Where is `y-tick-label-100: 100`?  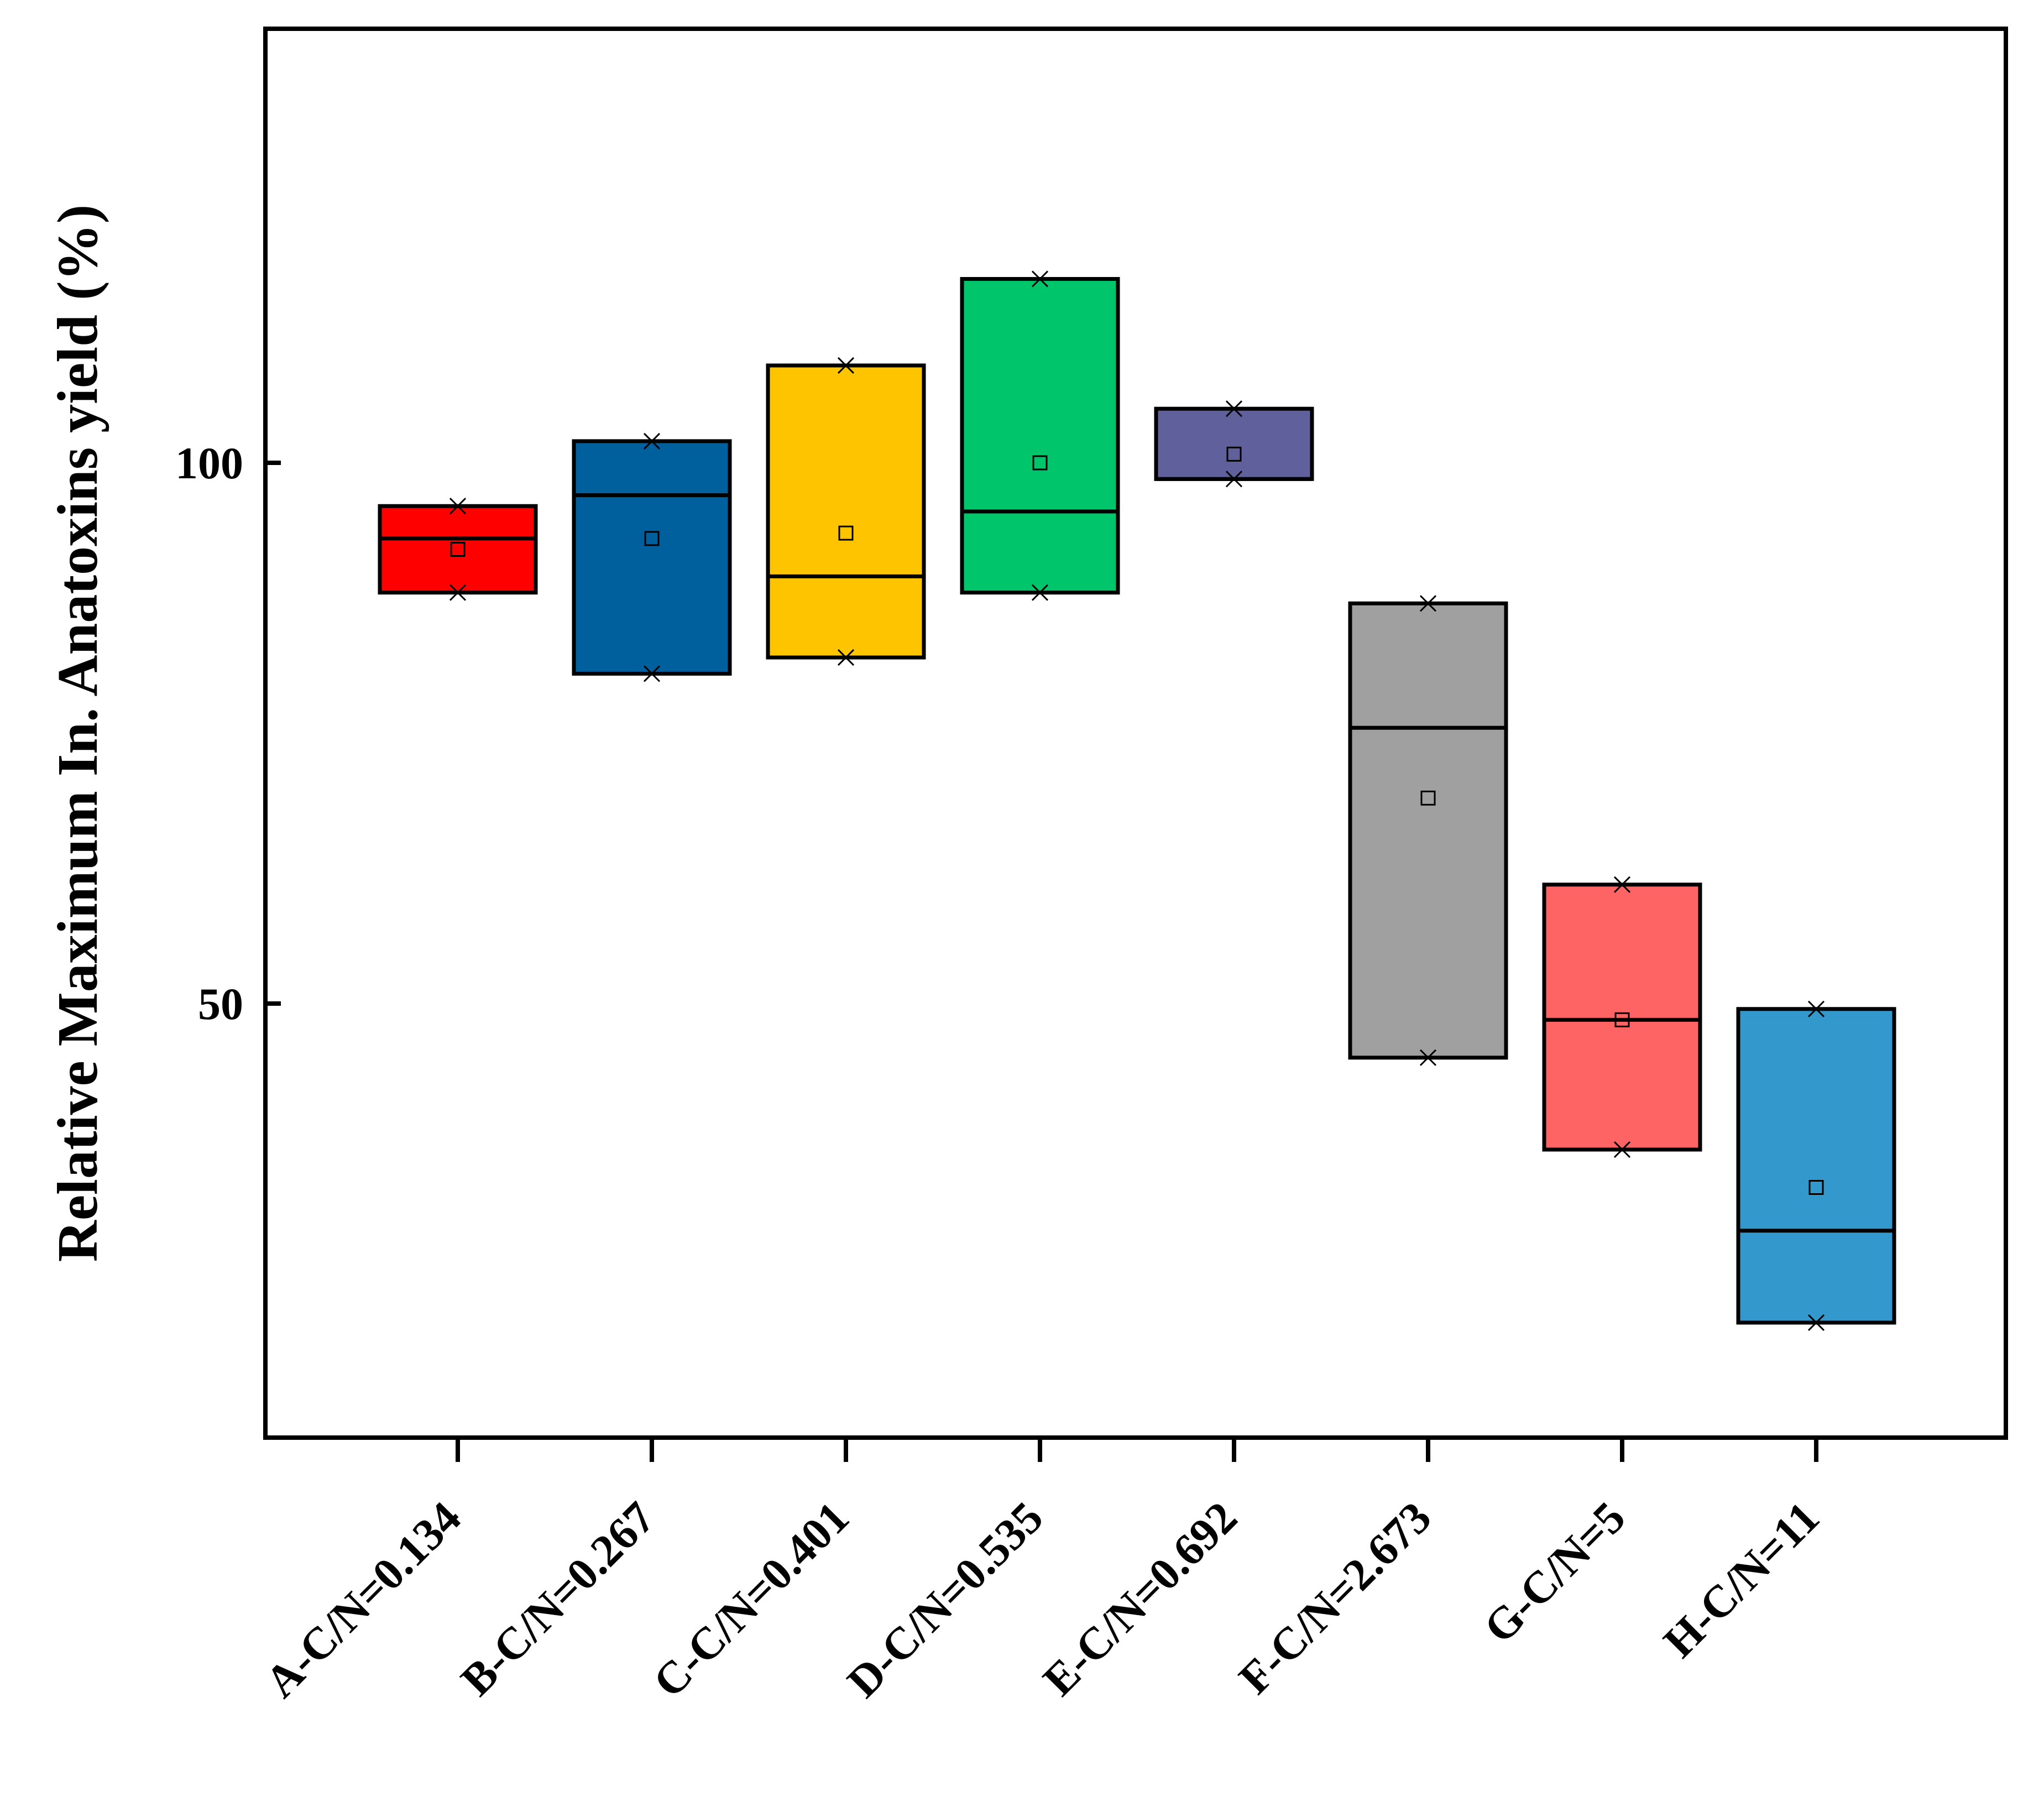 y-tick-label-100: 100 is located at coordinates (209, 463).